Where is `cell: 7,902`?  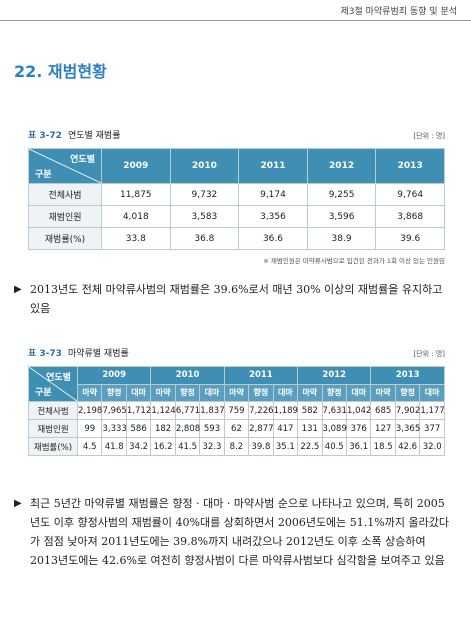
cell: 7,902 is located at coordinates (407, 410).